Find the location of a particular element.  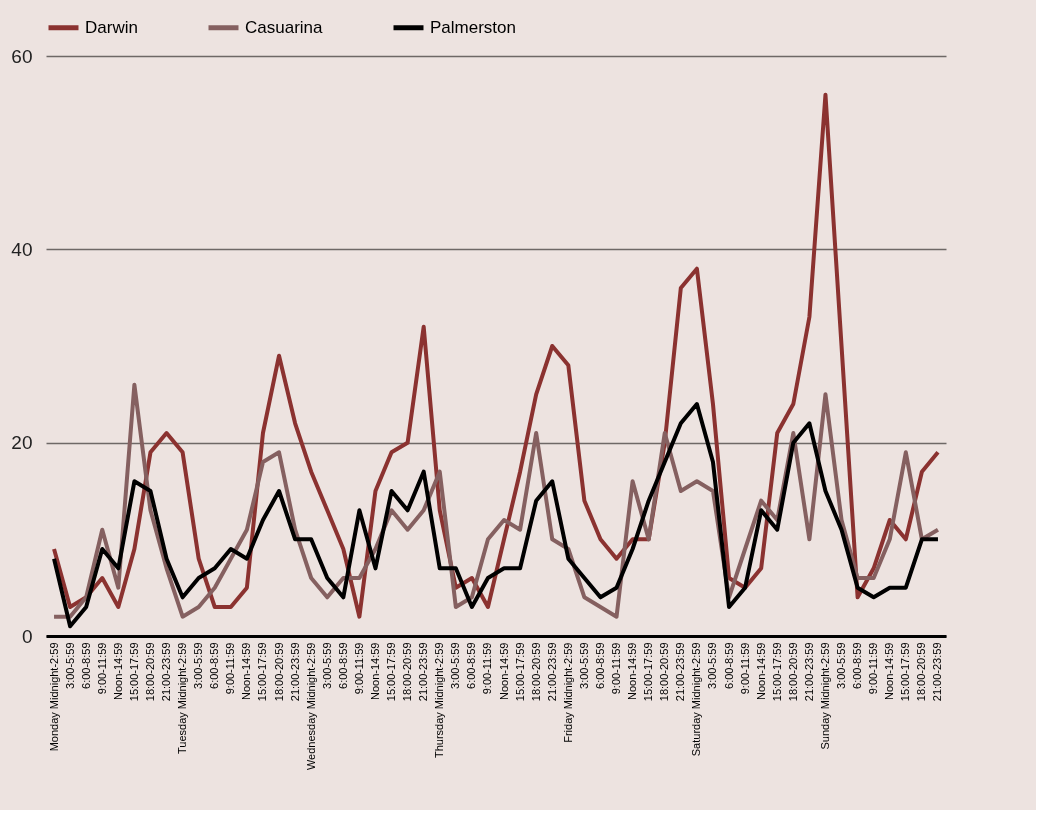

y-tick-label: 60 is located at coordinates (22, 56).